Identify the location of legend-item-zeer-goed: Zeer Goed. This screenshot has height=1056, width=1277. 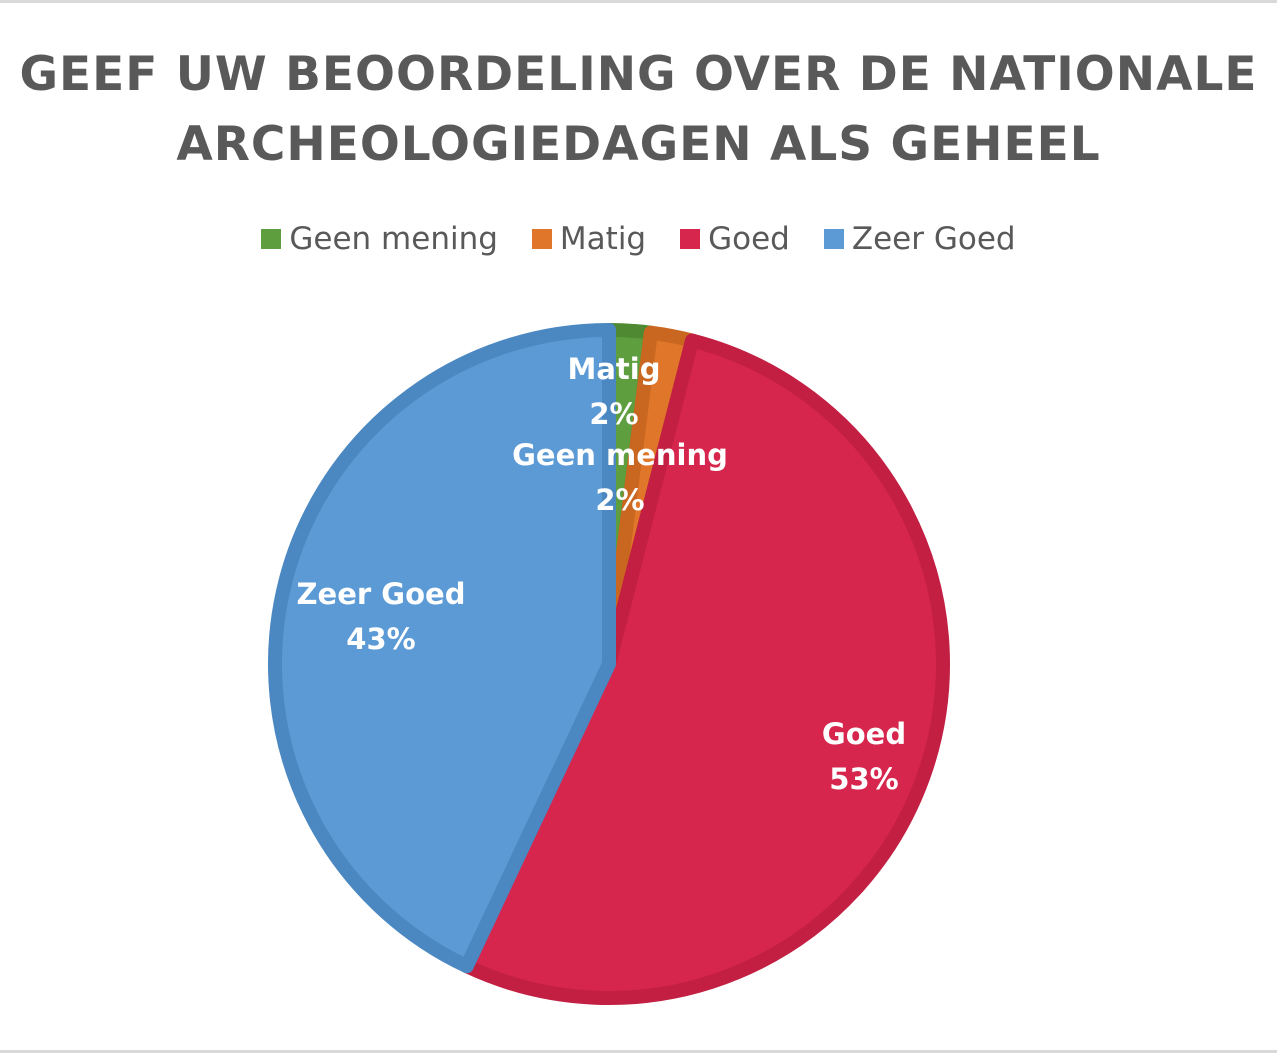
(919, 239).